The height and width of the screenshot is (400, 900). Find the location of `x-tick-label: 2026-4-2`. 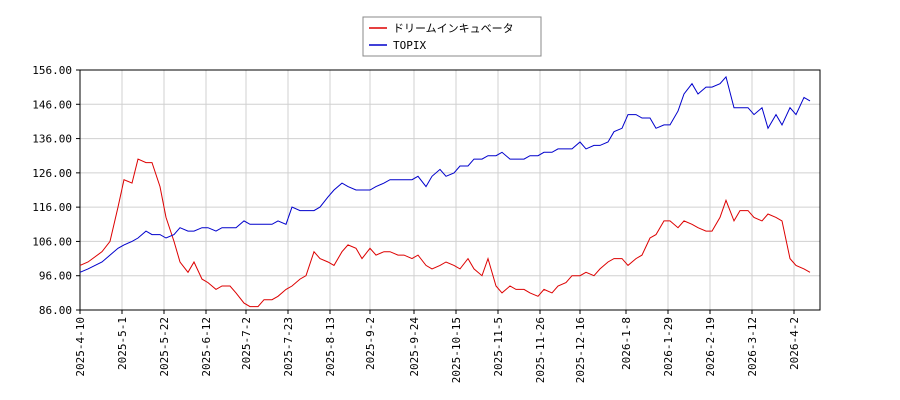

x-tick-label: 2026-4-2 is located at coordinates (794, 343).